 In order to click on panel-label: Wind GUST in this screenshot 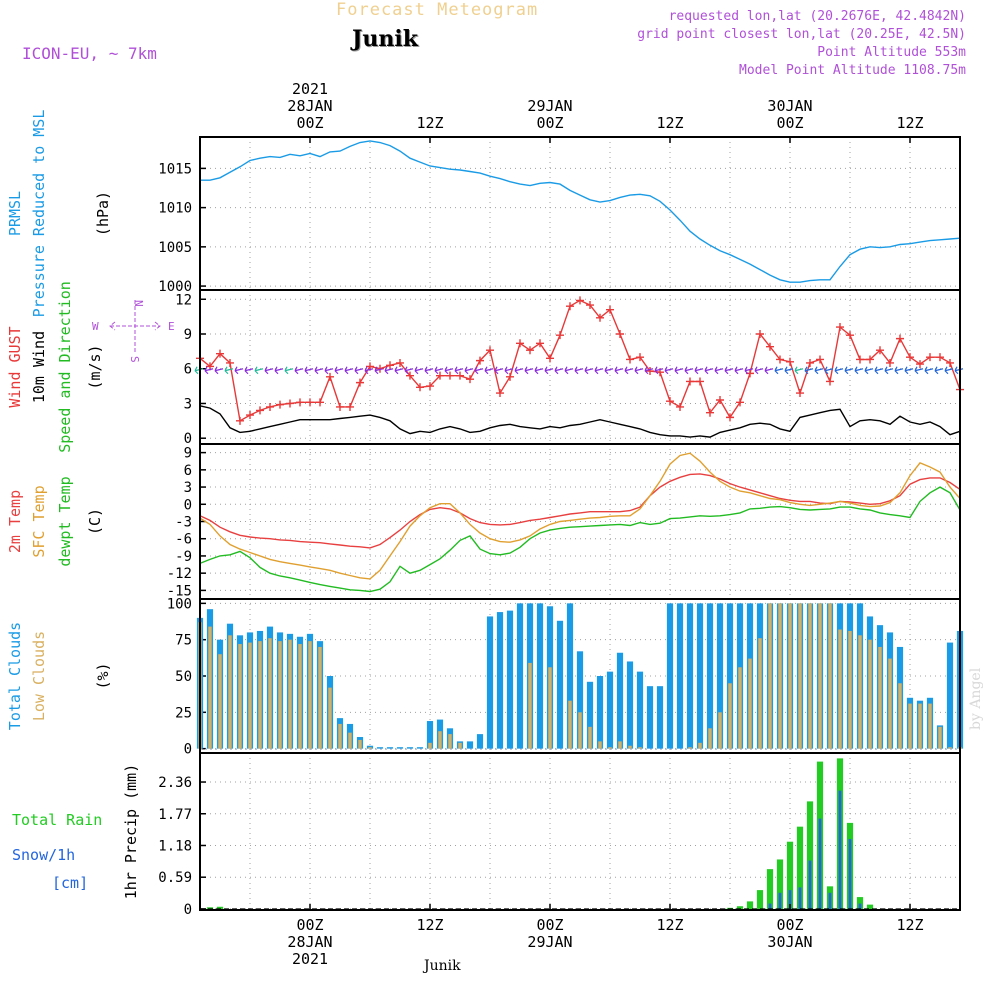, I will do `click(15, 366)`.